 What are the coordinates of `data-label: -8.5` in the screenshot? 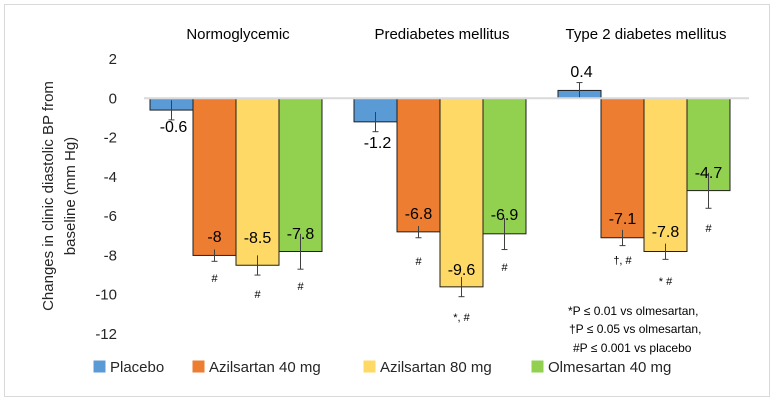 It's located at (258, 238).